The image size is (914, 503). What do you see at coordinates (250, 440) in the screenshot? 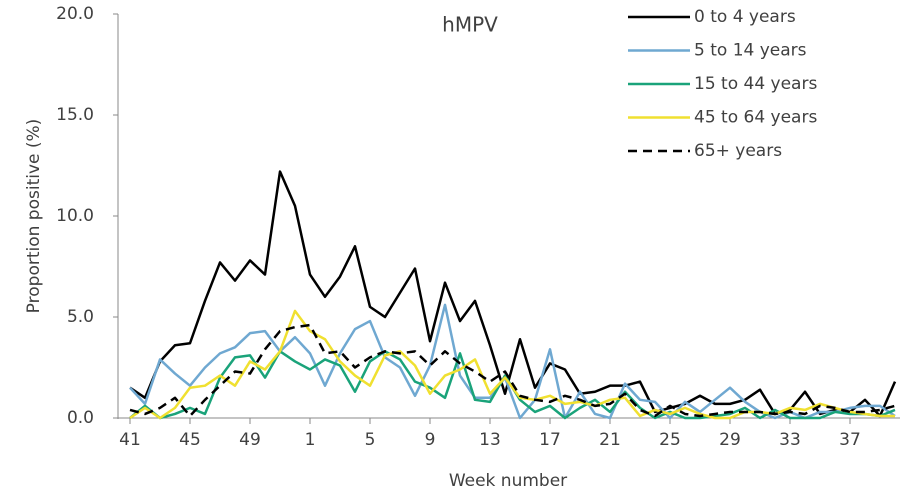
I see `x-tick-label: 49` at bounding box center [250, 440].